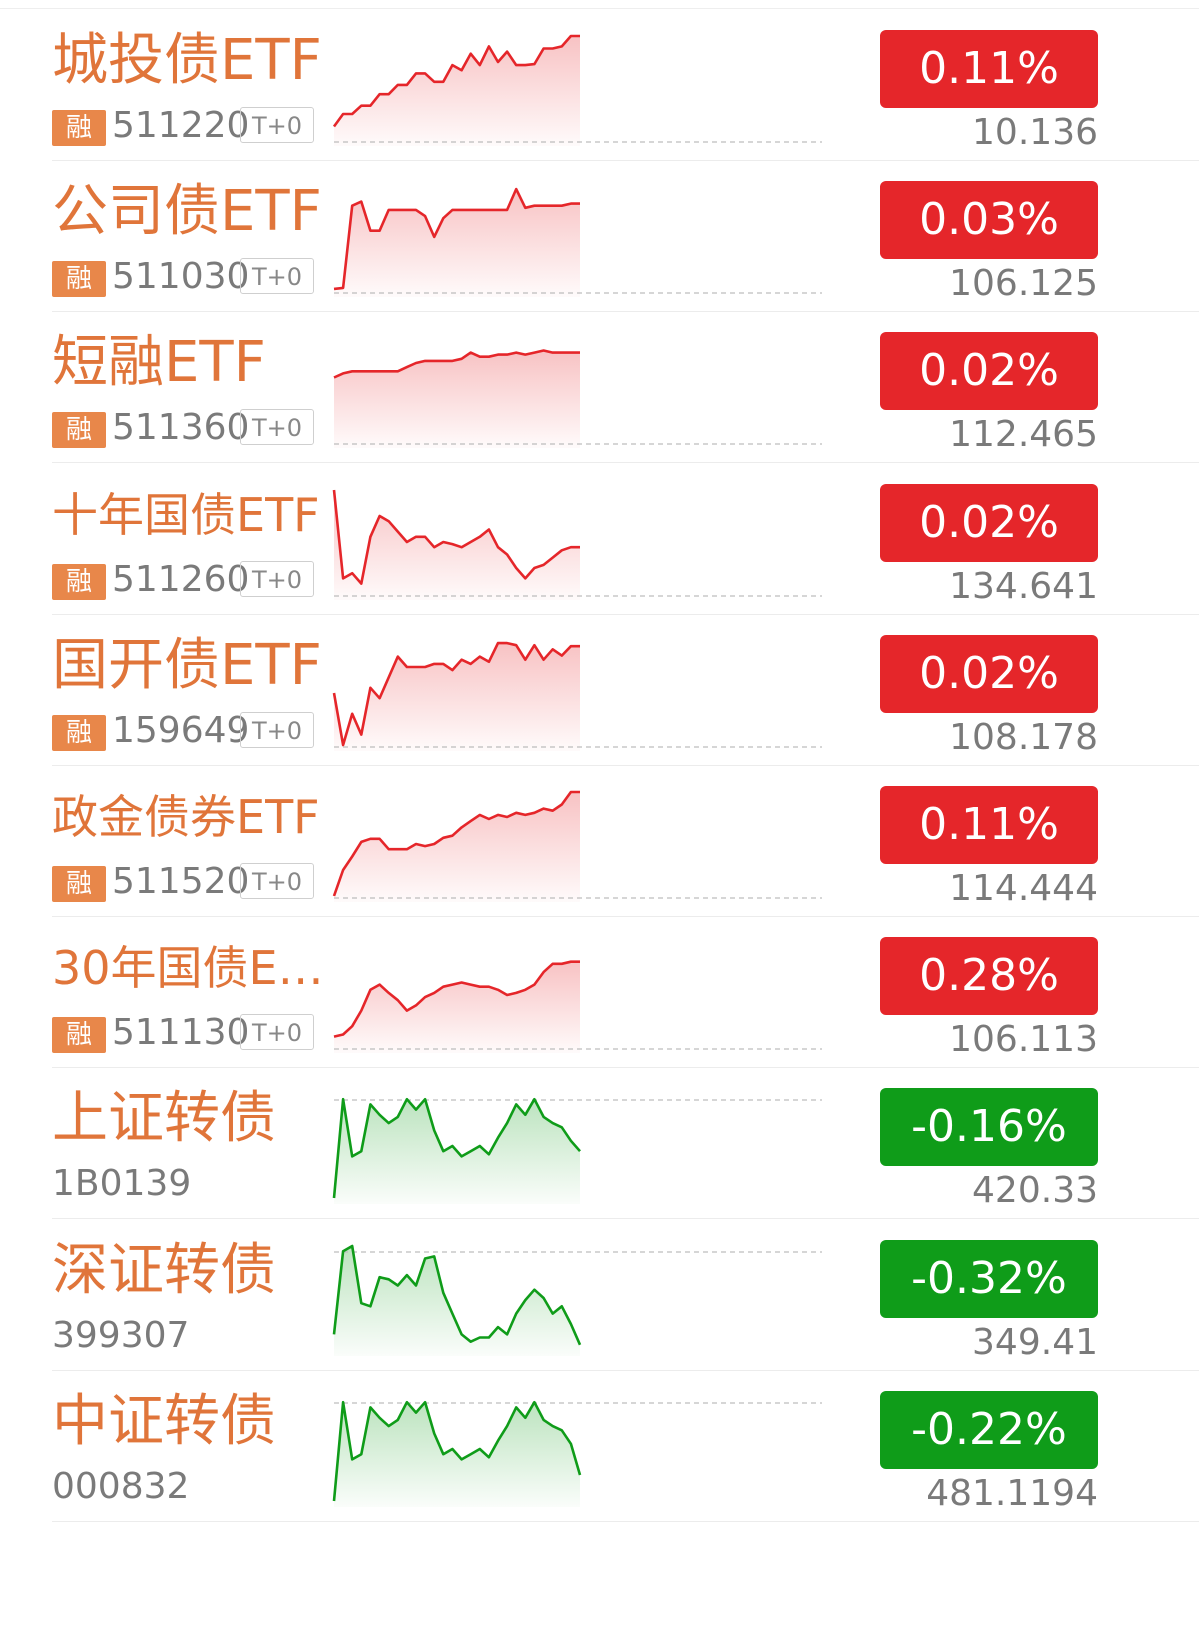  I want to click on security-name: 国开债ETF, so click(187, 665).